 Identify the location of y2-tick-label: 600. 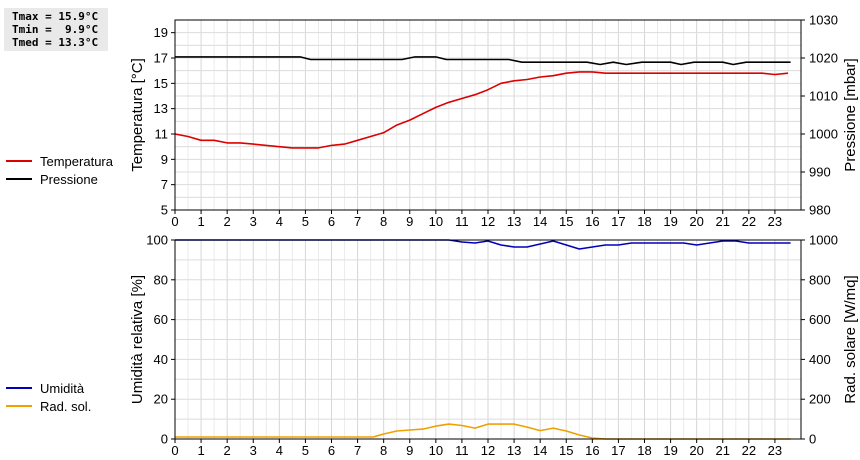
(820, 319).